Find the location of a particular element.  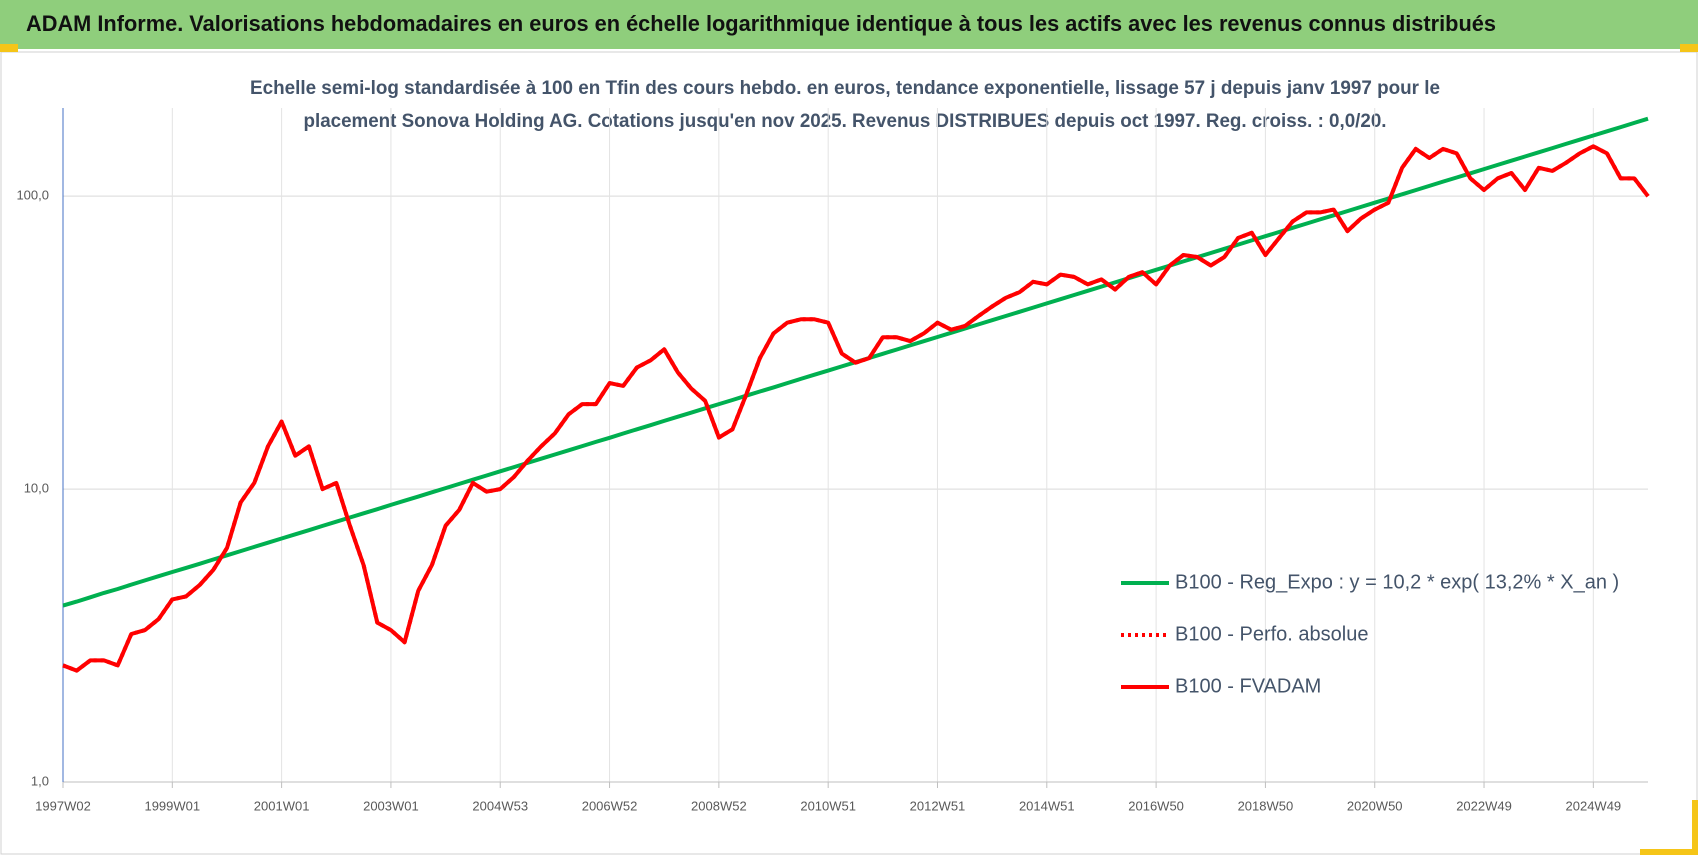

x-tick-label: 2018W50 is located at coordinates (1266, 805).